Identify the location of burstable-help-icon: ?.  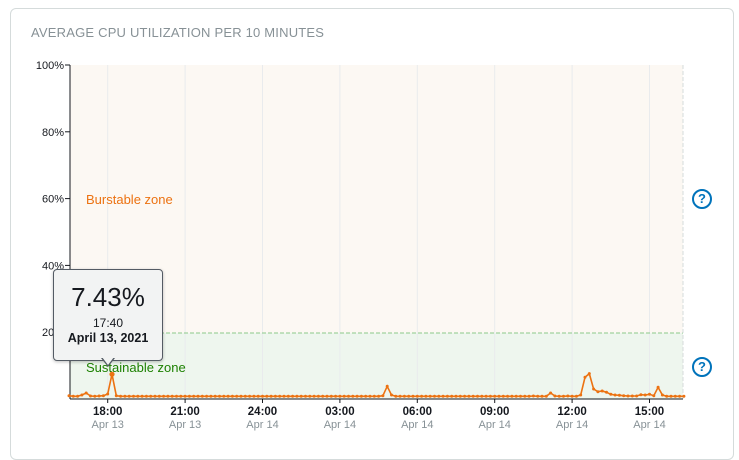
(702, 199).